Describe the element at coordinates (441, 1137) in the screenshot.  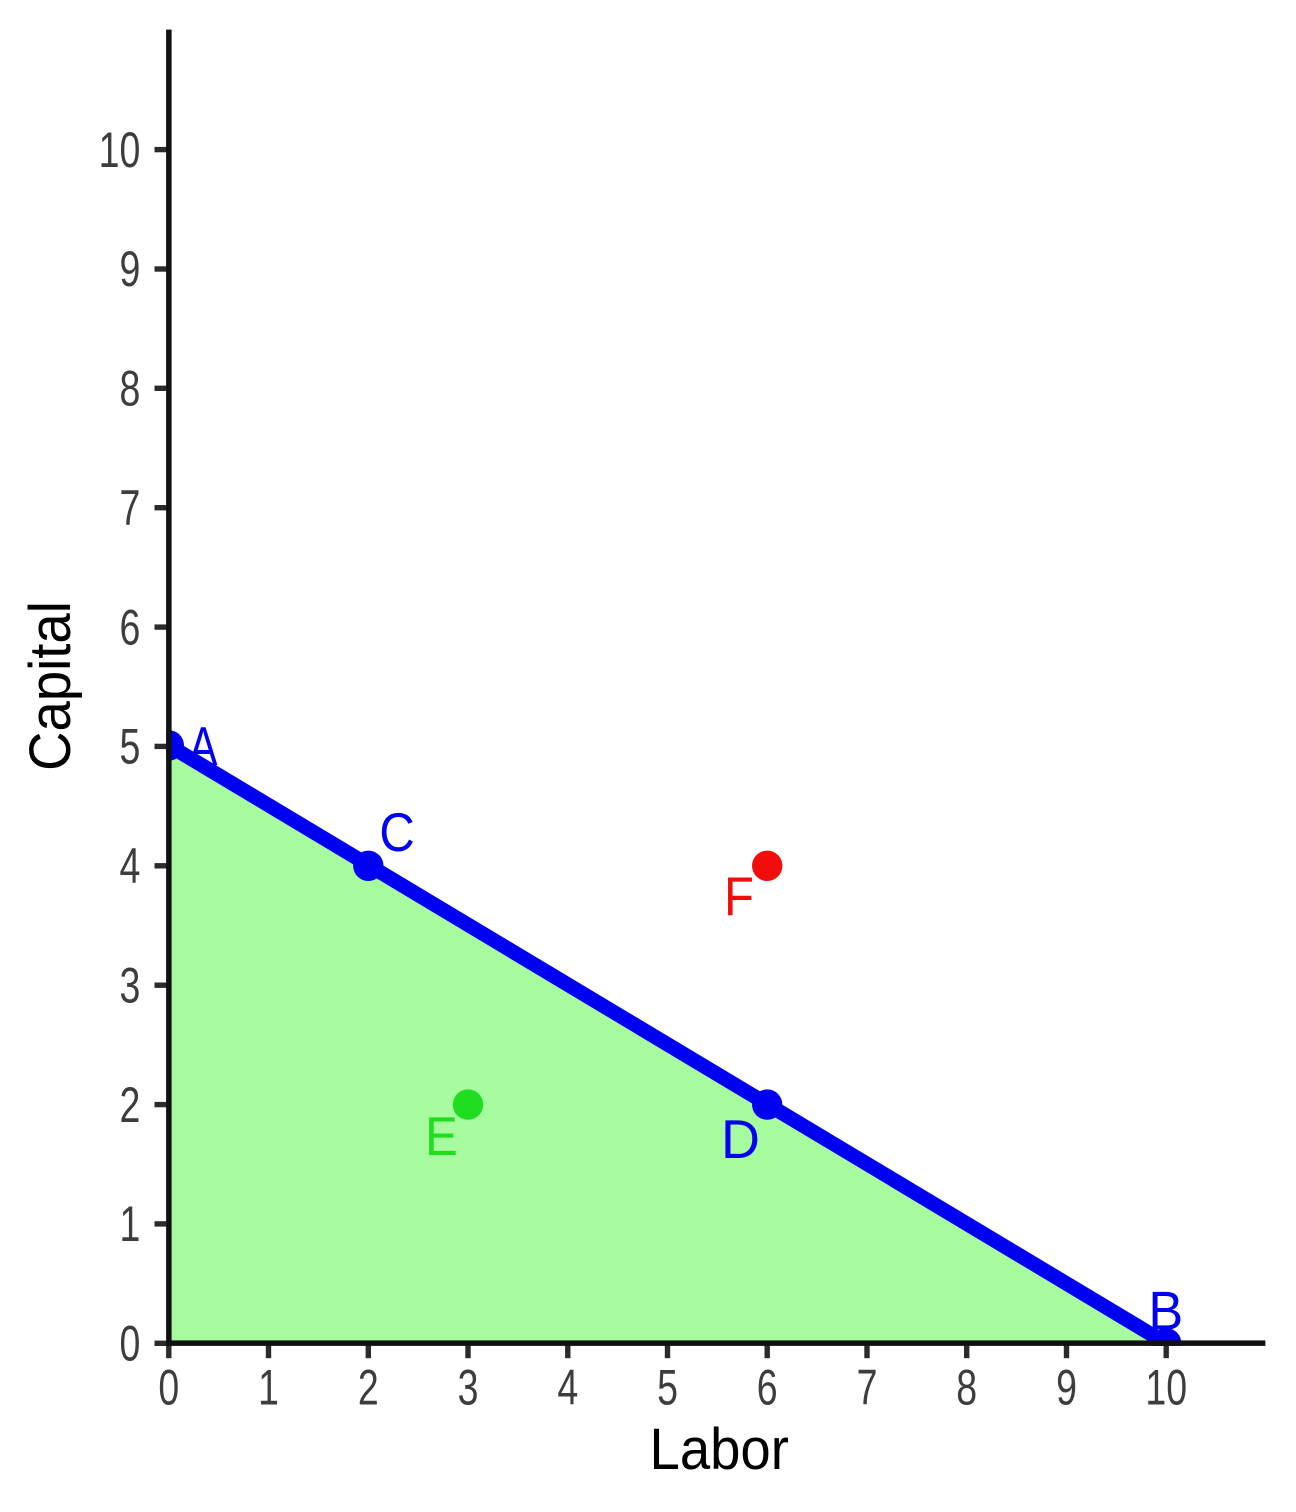
I see `svg-text: E` at that location.